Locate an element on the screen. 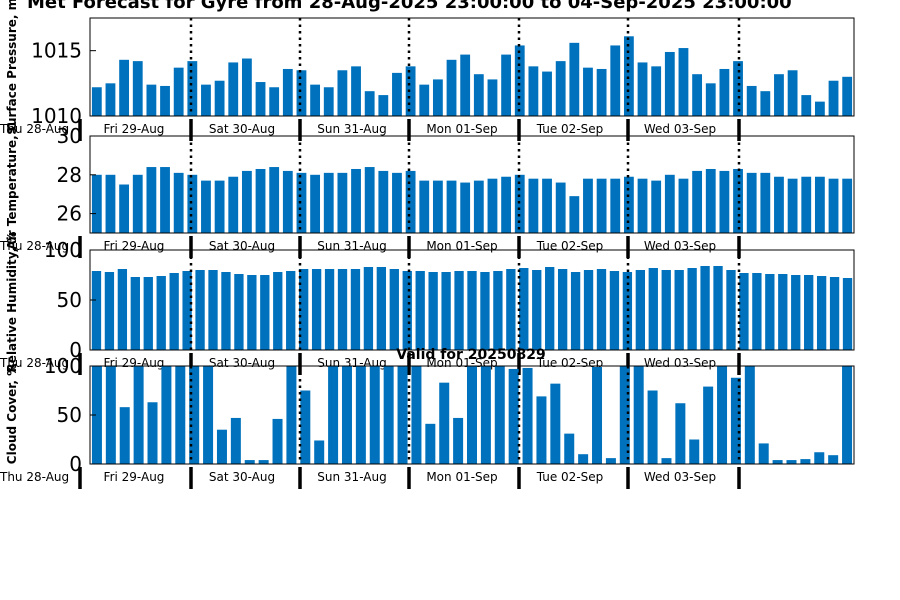 The image size is (900, 600). day-label: Wed 03-Sep is located at coordinates (680, 363).